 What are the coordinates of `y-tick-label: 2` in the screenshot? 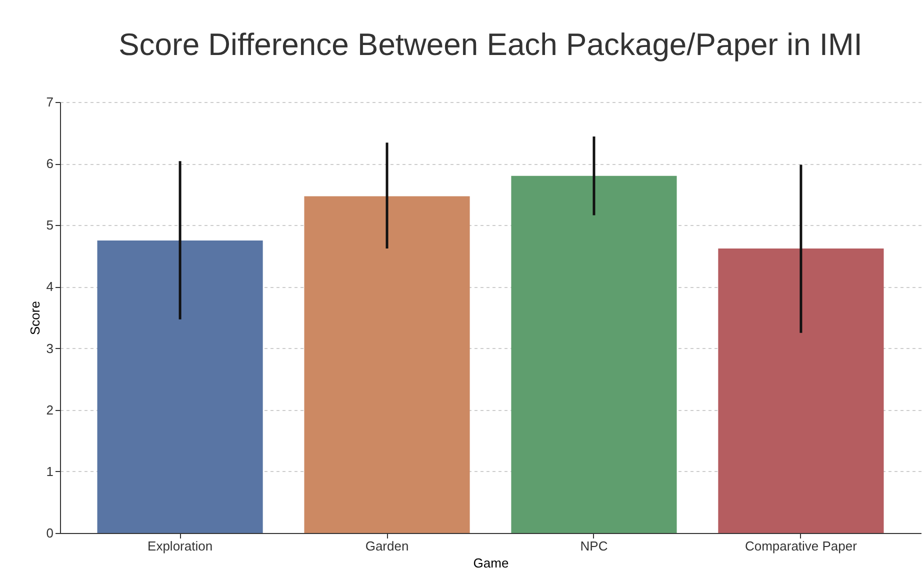 It's located at (50, 410).